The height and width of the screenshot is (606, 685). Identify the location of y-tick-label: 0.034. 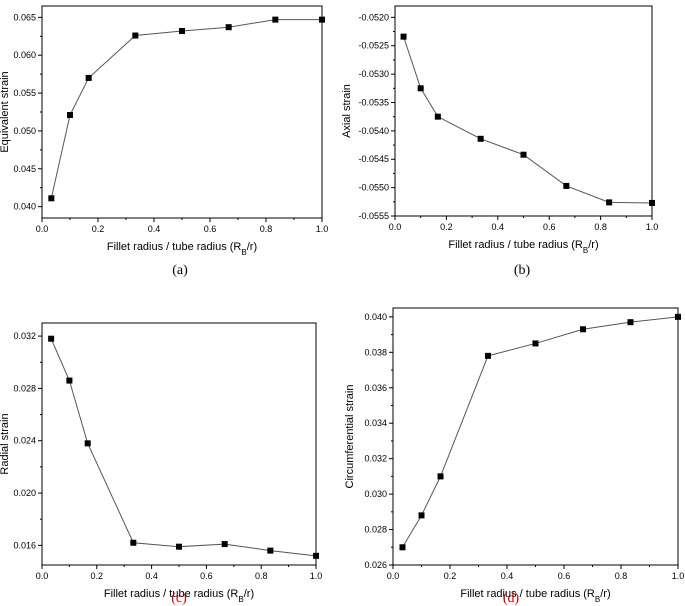
(375, 423).